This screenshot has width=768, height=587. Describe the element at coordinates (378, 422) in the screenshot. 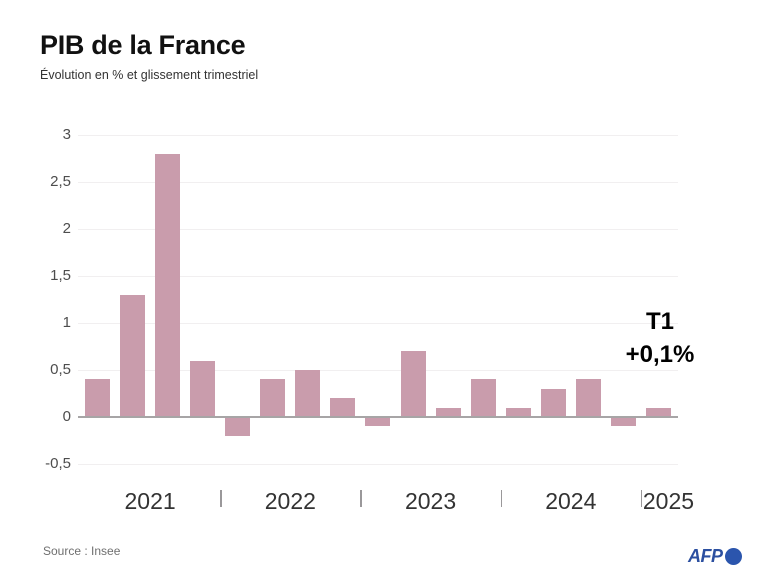

I see `bar-2023-T1` at that location.